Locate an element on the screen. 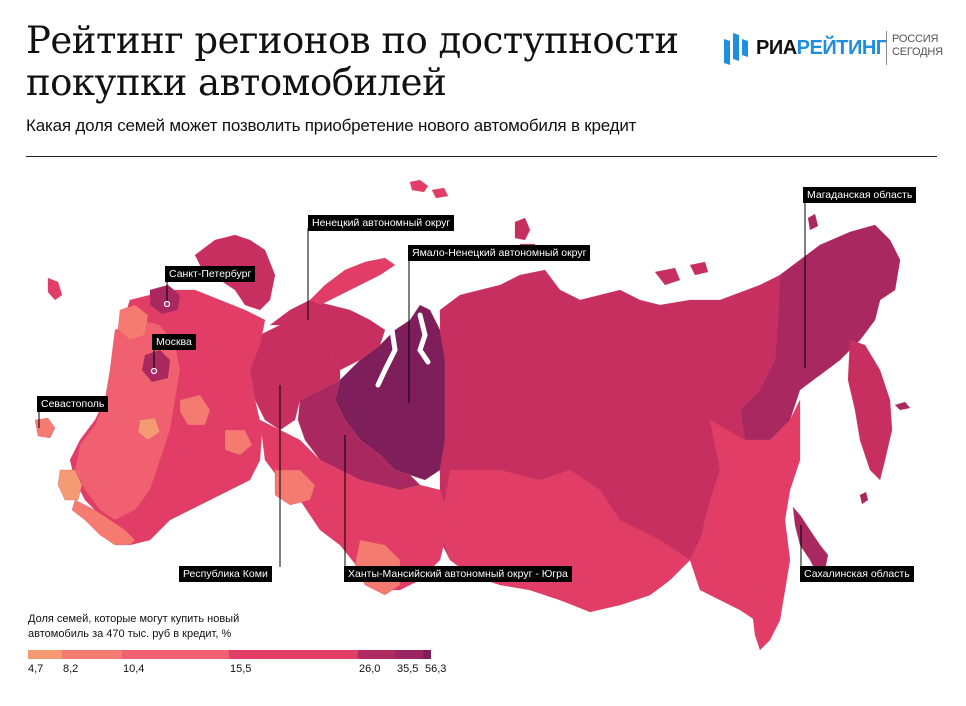  ria-rating-logo: РИАРЕЙТИНГ РОССИЯ СЕГОДНЯ is located at coordinates (834, 49).